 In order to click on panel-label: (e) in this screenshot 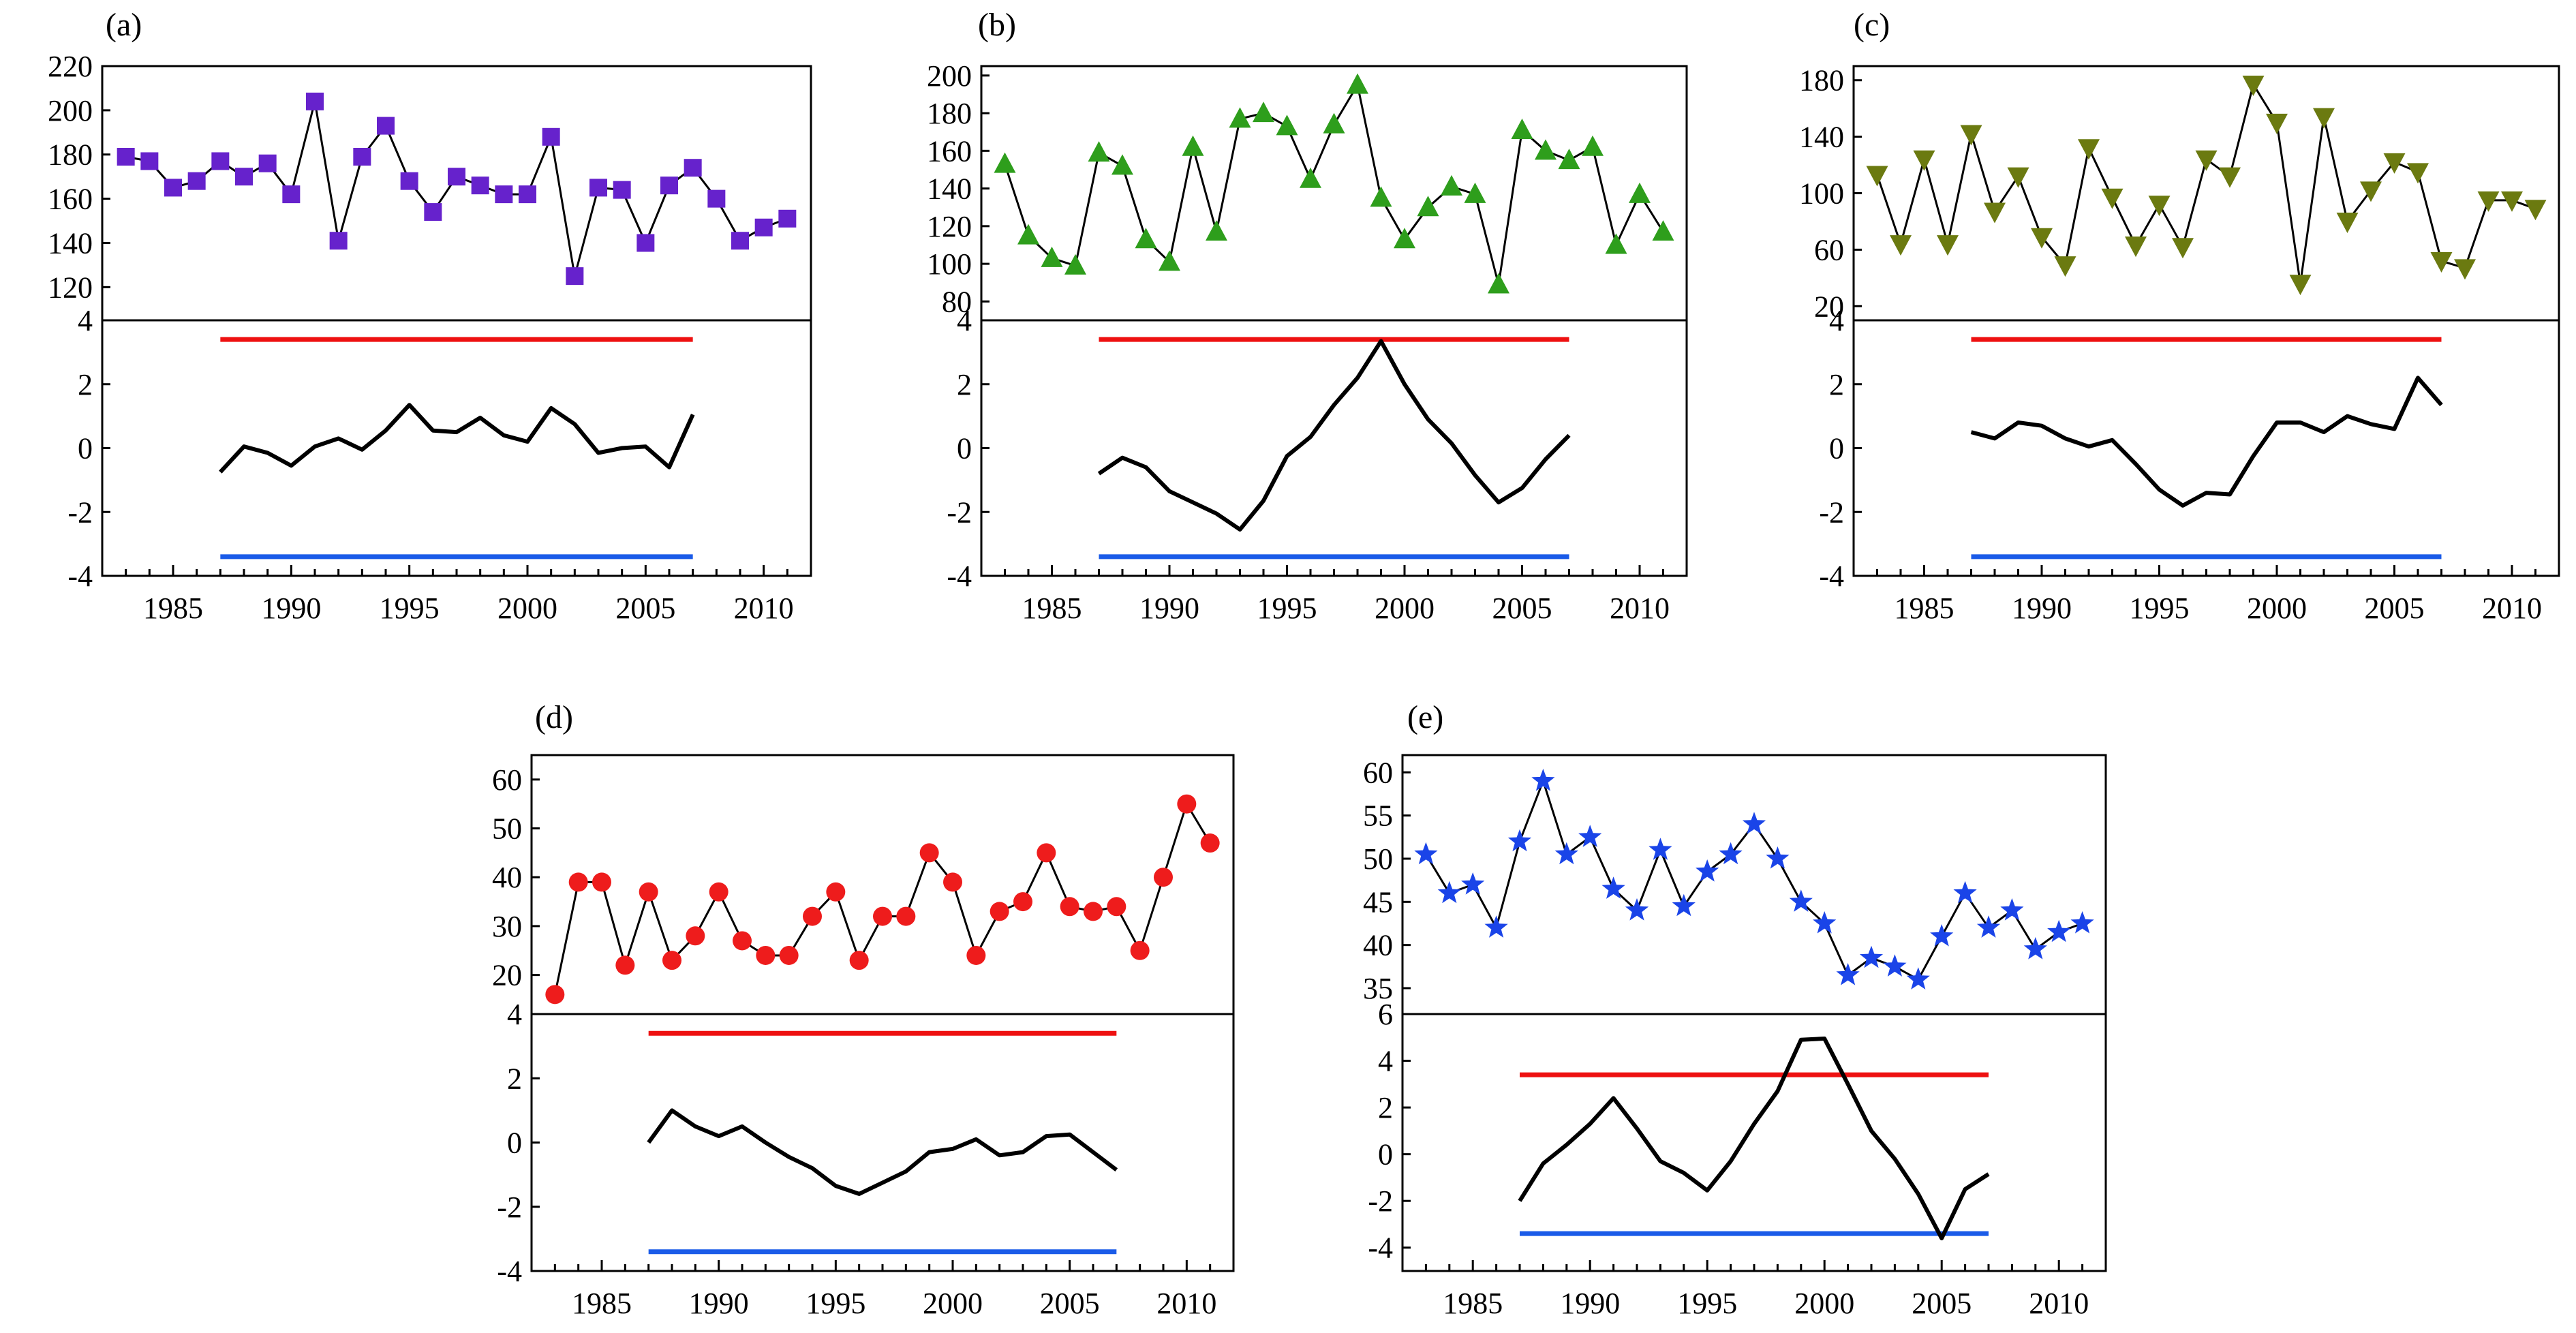, I will do `click(1425, 717)`.